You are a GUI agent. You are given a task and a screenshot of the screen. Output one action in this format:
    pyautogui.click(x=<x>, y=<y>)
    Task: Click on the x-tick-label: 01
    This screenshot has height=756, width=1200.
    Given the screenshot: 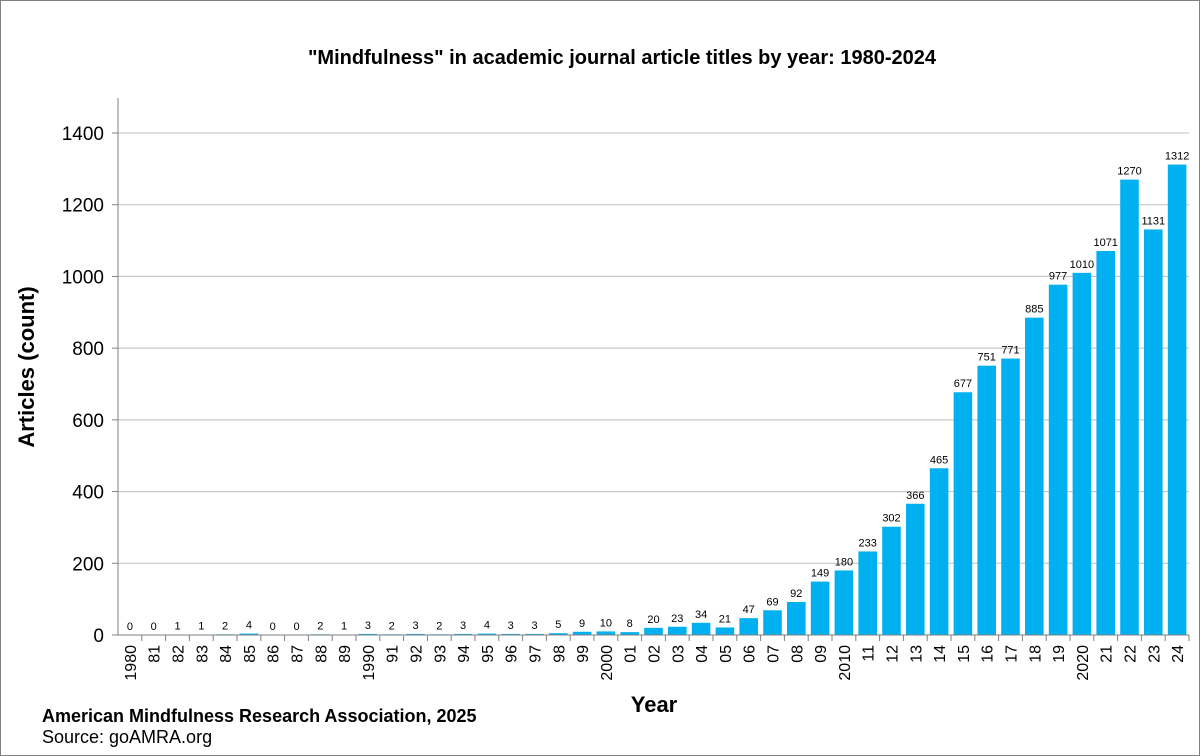 What is the action you would take?
    pyautogui.click(x=631, y=654)
    